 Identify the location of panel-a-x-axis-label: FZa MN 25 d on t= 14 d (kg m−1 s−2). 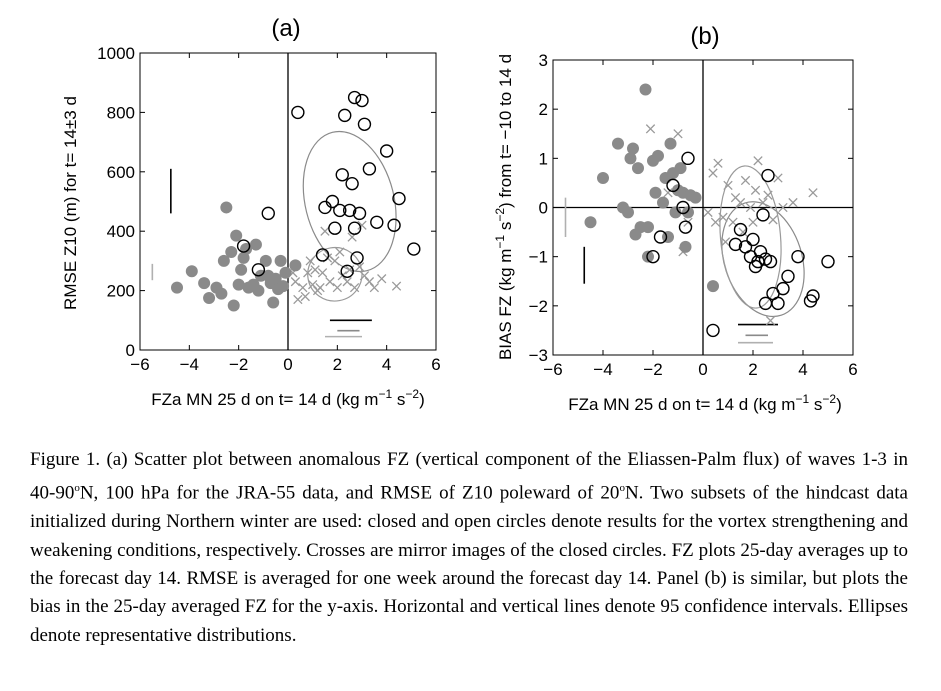
(288, 398).